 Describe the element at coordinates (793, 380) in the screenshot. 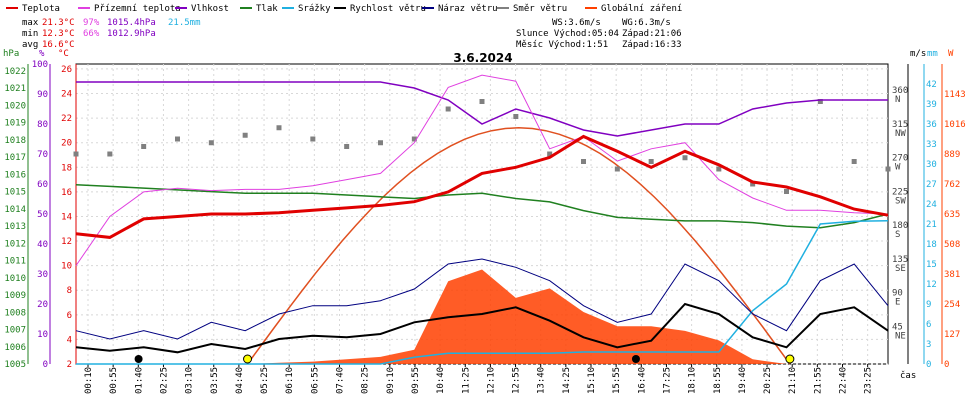

I see `time-tick-28: 21:10` at that location.